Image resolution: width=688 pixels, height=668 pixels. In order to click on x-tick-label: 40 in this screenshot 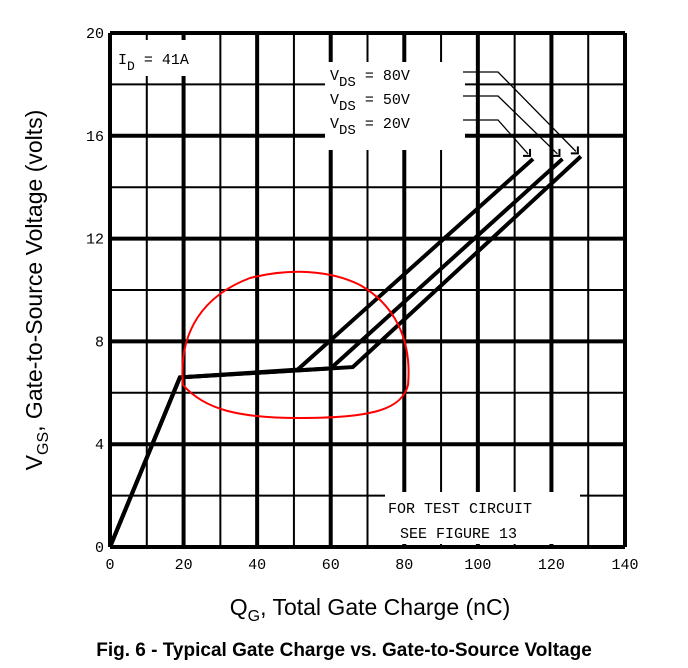, I will do `click(257, 565)`.